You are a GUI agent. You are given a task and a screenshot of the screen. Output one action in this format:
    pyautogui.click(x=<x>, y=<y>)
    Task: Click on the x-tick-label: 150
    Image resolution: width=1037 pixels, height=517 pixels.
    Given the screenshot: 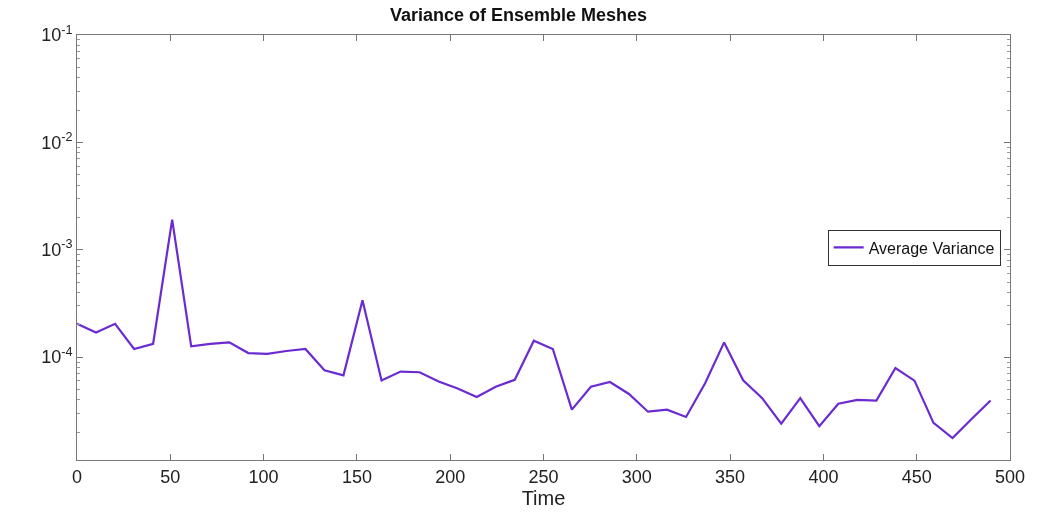 What is the action you would take?
    pyautogui.click(x=356, y=476)
    